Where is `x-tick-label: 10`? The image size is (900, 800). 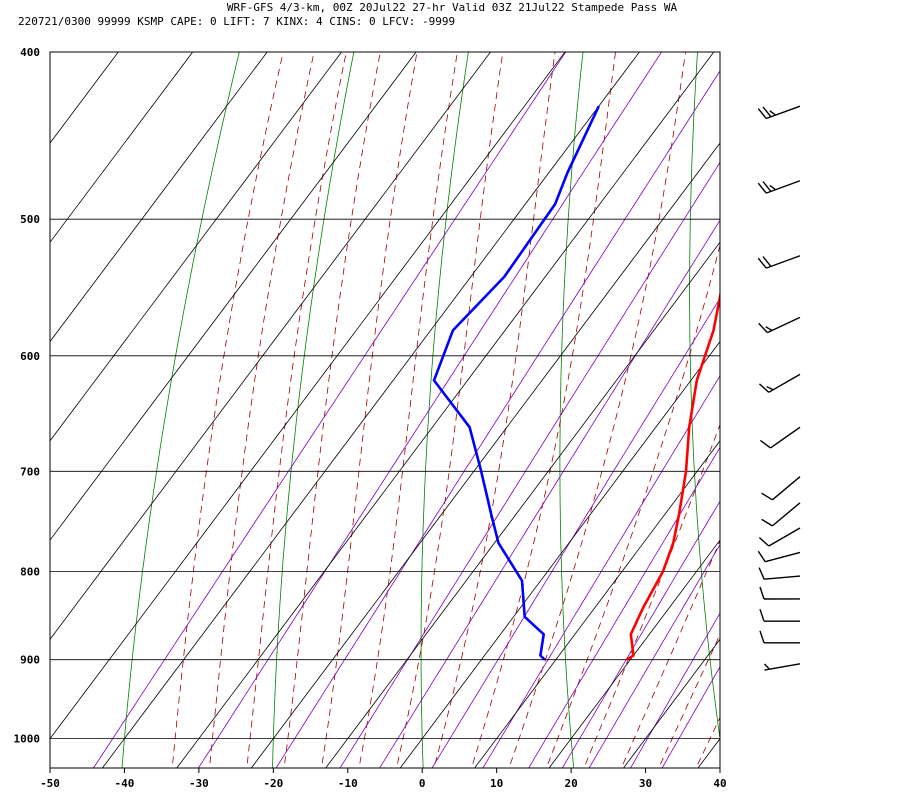
x-tick-label: 10 is located at coordinates (496, 783).